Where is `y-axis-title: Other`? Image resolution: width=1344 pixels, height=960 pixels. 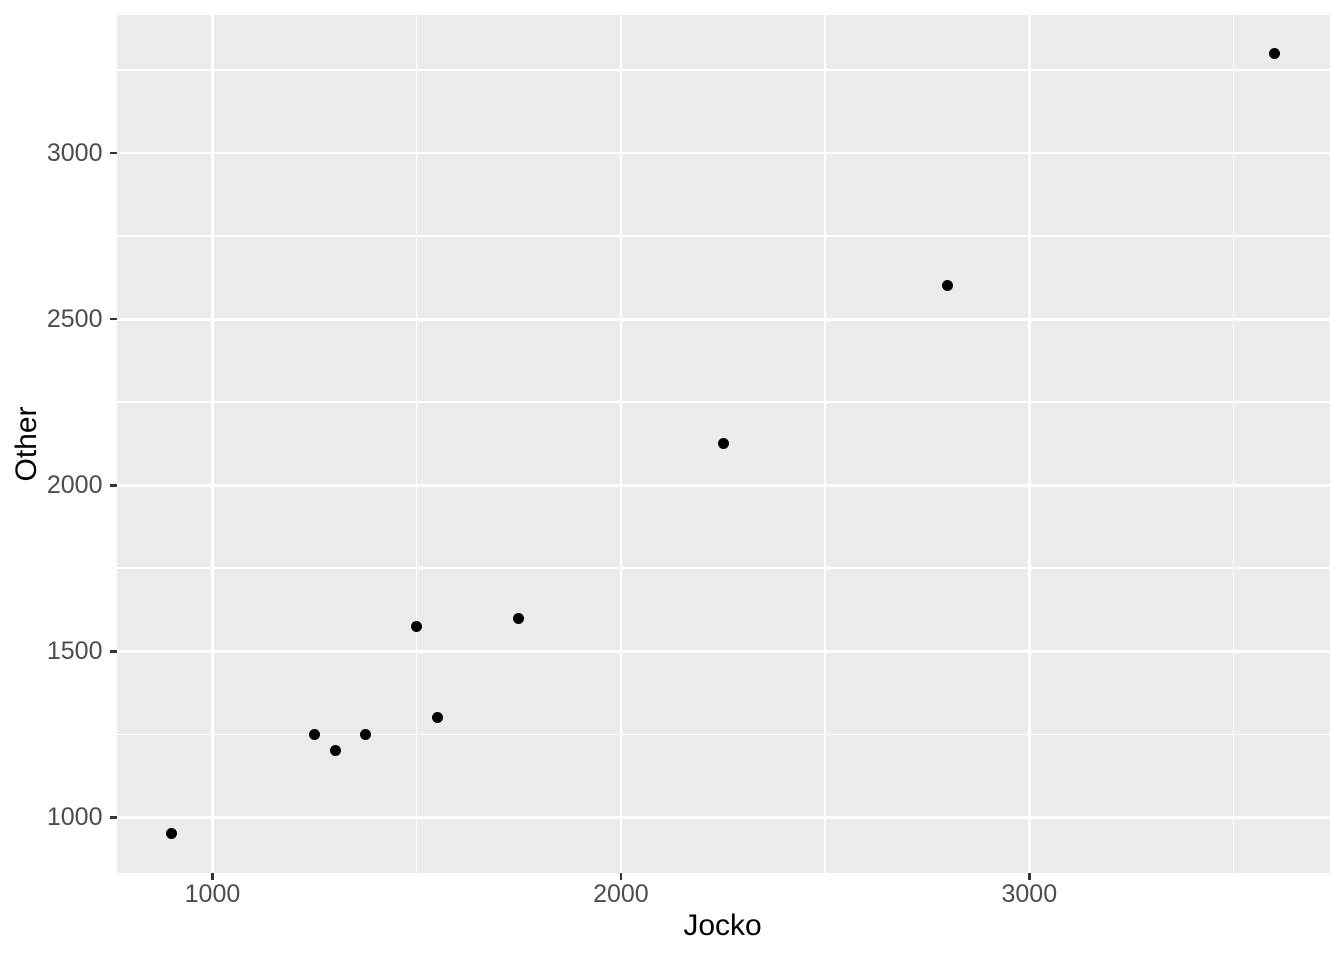 y-axis-title: Other is located at coordinates (26, 444).